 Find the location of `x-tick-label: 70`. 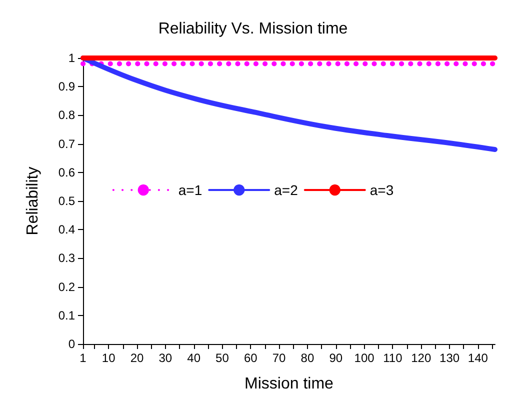

x-tick-label: 70 is located at coordinates (279, 358).